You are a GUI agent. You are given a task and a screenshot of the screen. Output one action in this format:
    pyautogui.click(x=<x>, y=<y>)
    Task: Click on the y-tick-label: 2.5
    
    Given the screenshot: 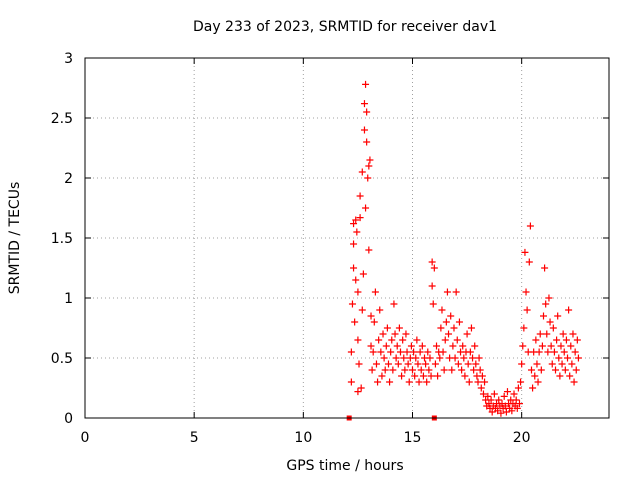 What is the action you would take?
    pyautogui.click(x=62, y=119)
    